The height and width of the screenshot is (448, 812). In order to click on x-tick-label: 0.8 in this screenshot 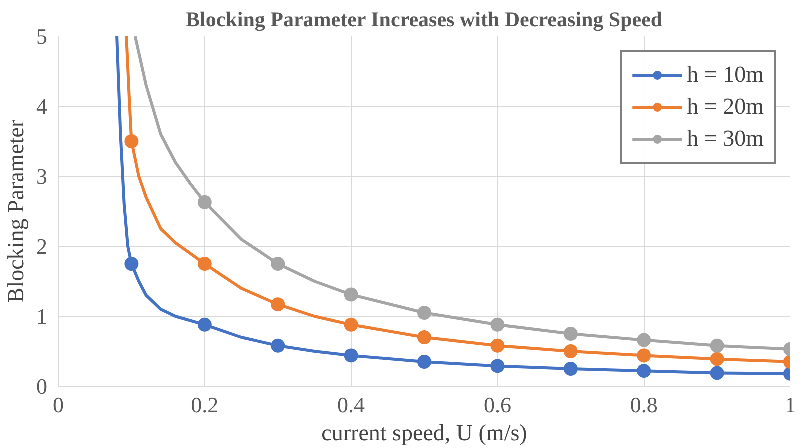, I will do `click(644, 405)`.